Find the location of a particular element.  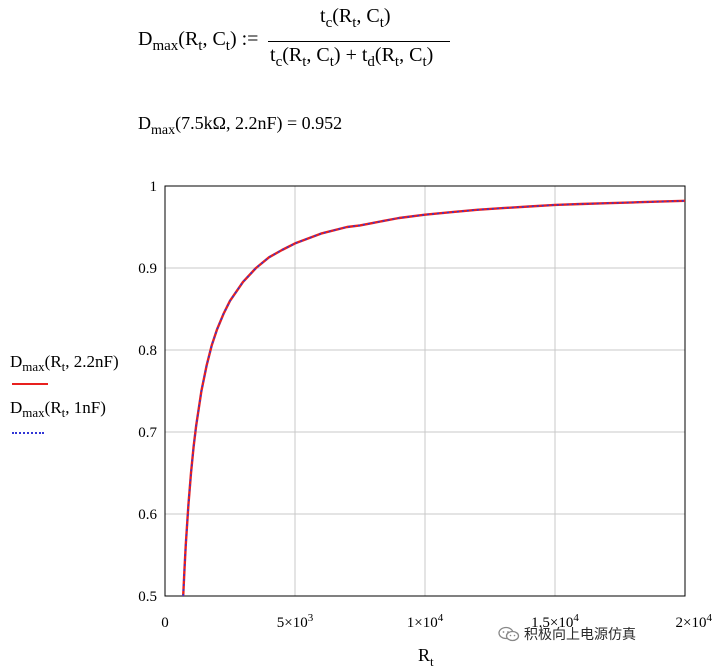

y-tick-label: 0.7 is located at coordinates (147, 433).